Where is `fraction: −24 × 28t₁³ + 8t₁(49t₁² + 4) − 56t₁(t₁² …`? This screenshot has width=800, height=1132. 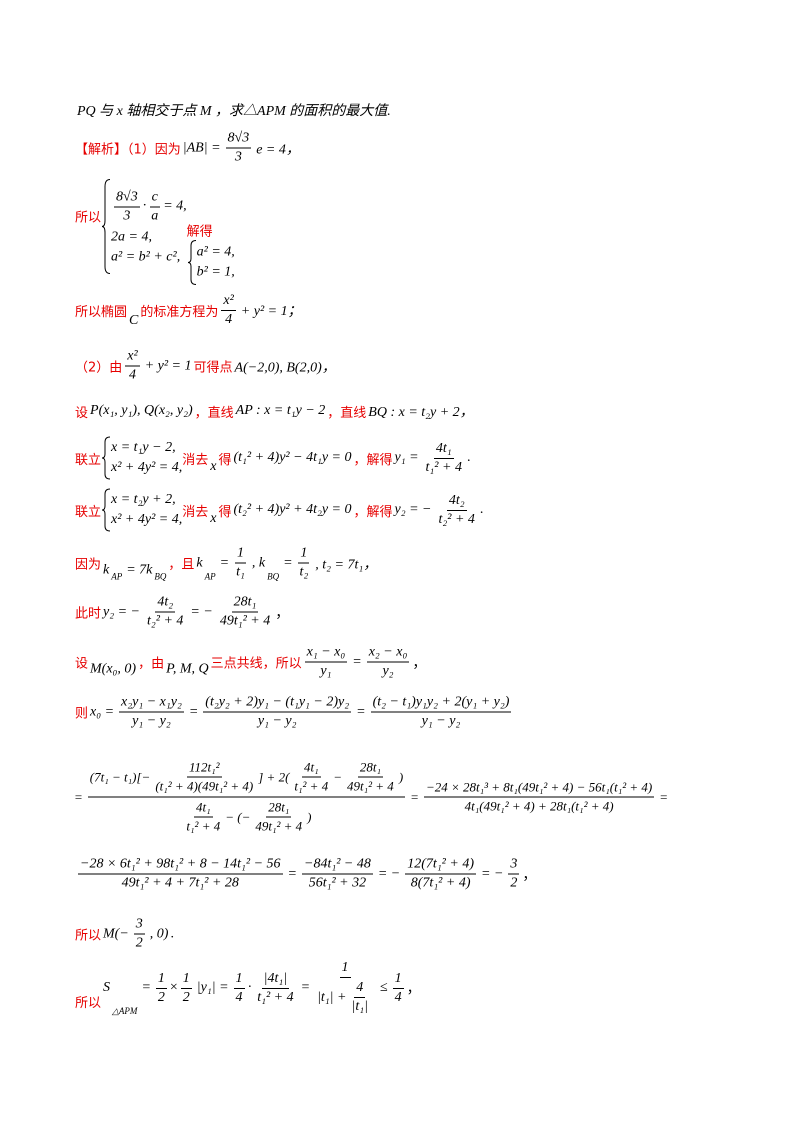 fraction: −24 × 28t₁³ + 8t₁(49t₁² + 4) − 56t₁(t₁² … is located at coordinates (539, 797).